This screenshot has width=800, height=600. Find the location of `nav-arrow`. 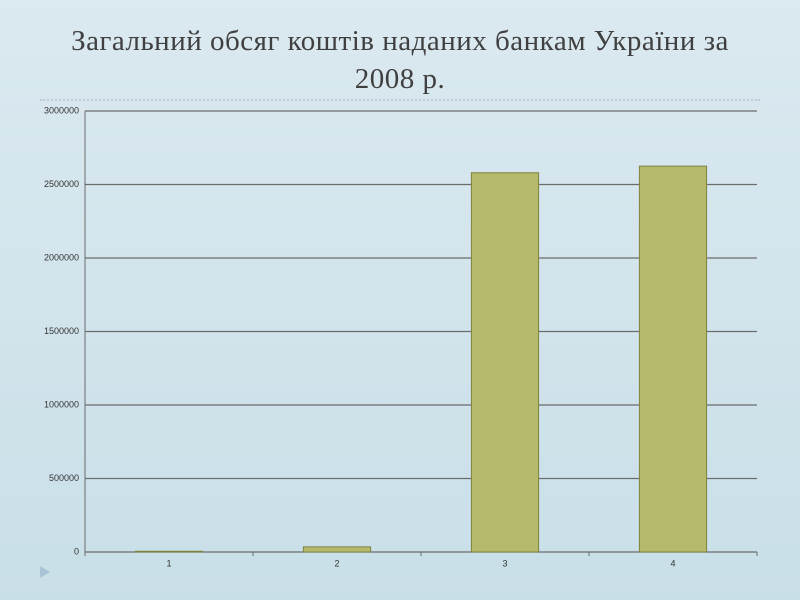

nav-arrow is located at coordinates (45, 572).